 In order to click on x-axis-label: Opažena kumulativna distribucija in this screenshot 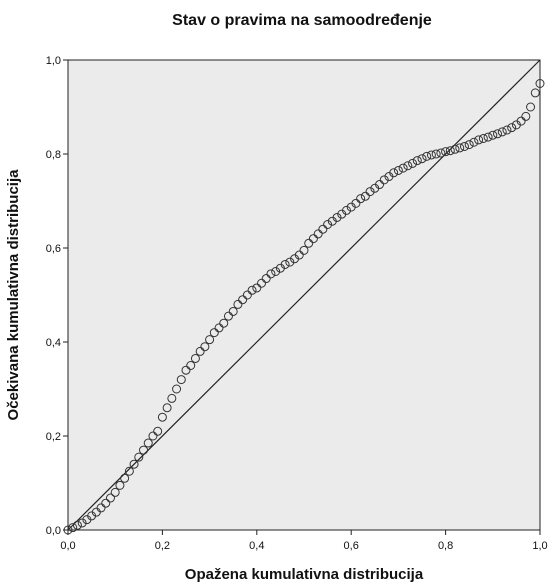, I will do `click(304, 574)`.